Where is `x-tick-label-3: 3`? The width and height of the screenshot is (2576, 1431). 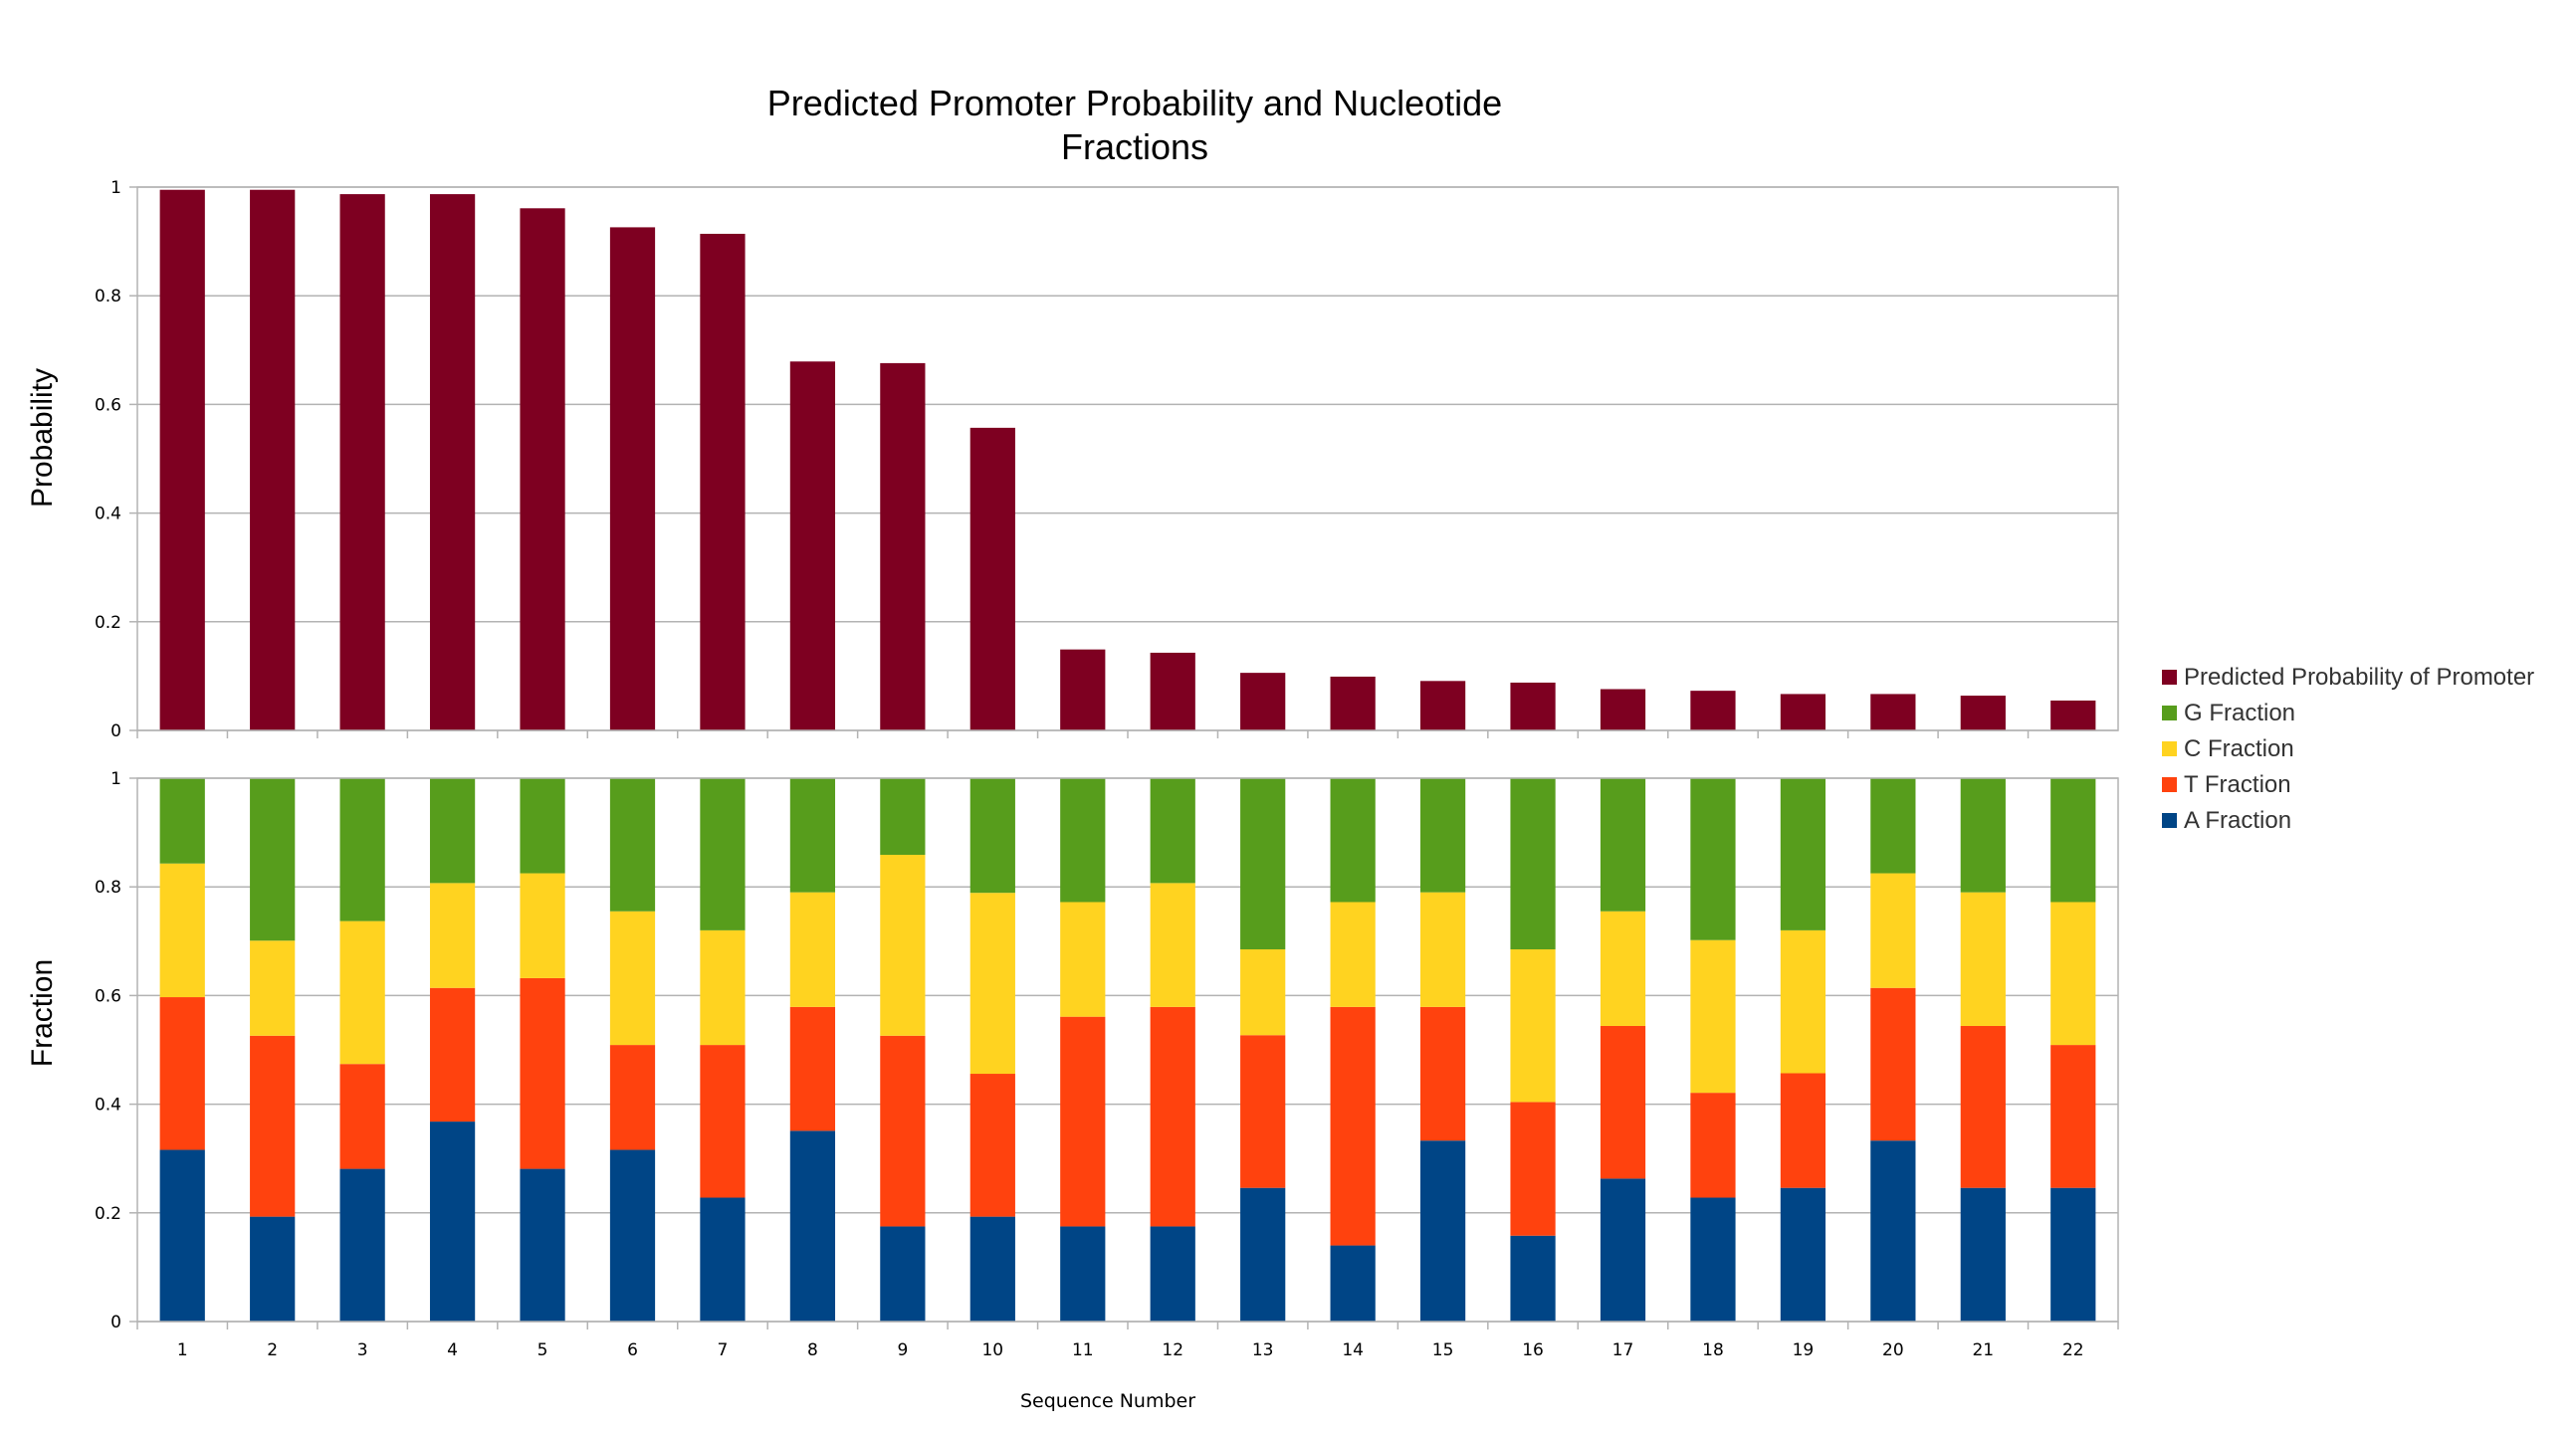 x-tick-label-3: 3 is located at coordinates (362, 1350).